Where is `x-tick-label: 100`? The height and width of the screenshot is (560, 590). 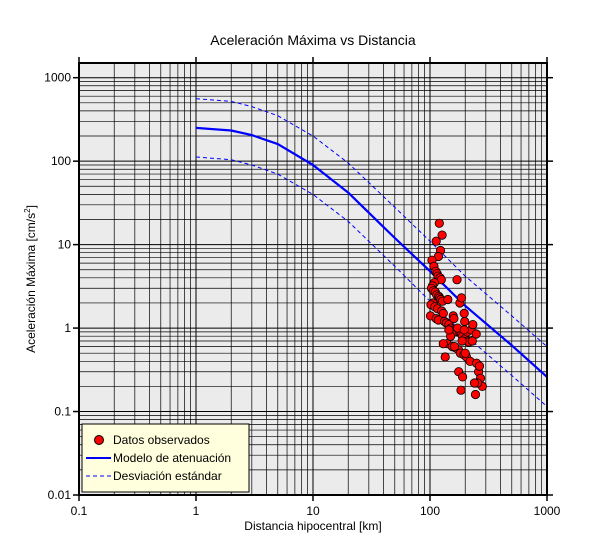 x-tick-label: 100 is located at coordinates (430, 511).